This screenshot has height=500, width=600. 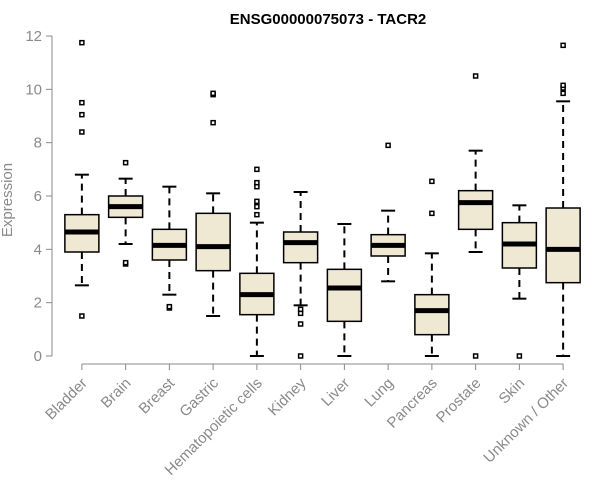 What do you see at coordinates (8, 200) in the screenshot?
I see `y-axis-label: Expression` at bounding box center [8, 200].